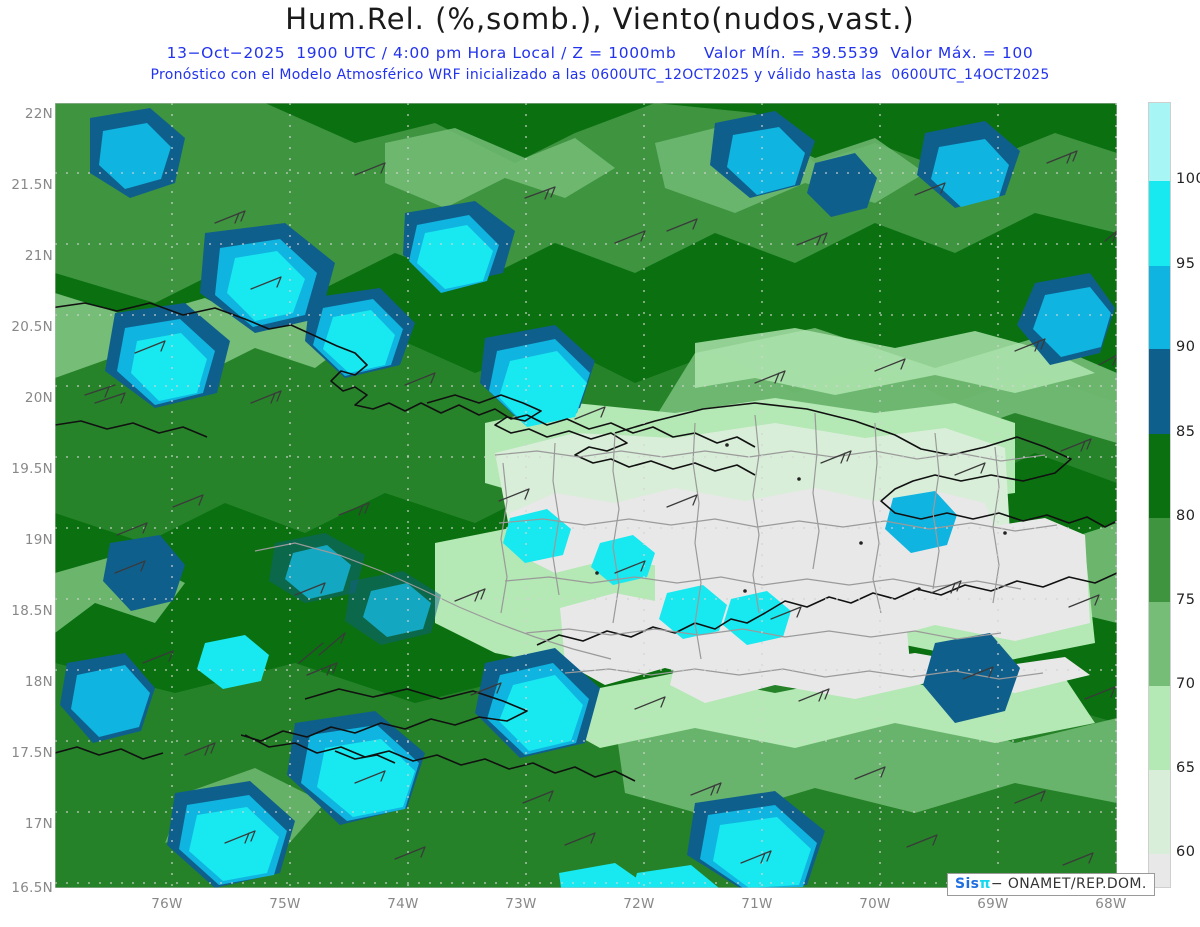 The height and width of the screenshot is (927, 1200). What do you see at coordinates (1186, 684) in the screenshot?
I see `colorbar-label: 70` at bounding box center [1186, 684].